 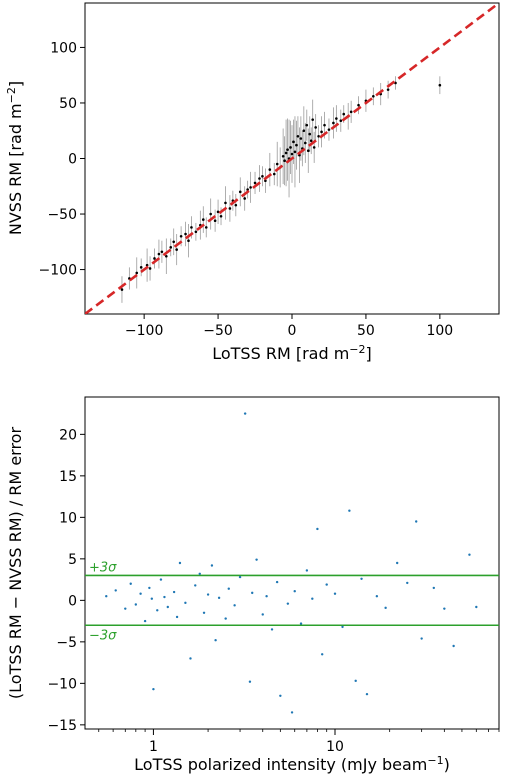 I want to click on x-tick-label: 0, so click(x=292, y=331).